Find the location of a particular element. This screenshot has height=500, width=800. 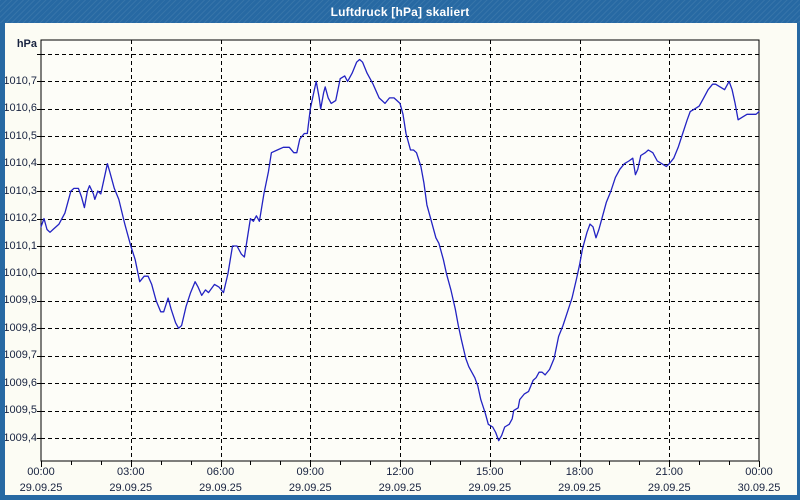

y-axis-label: 1009,7 is located at coordinates (20, 355).